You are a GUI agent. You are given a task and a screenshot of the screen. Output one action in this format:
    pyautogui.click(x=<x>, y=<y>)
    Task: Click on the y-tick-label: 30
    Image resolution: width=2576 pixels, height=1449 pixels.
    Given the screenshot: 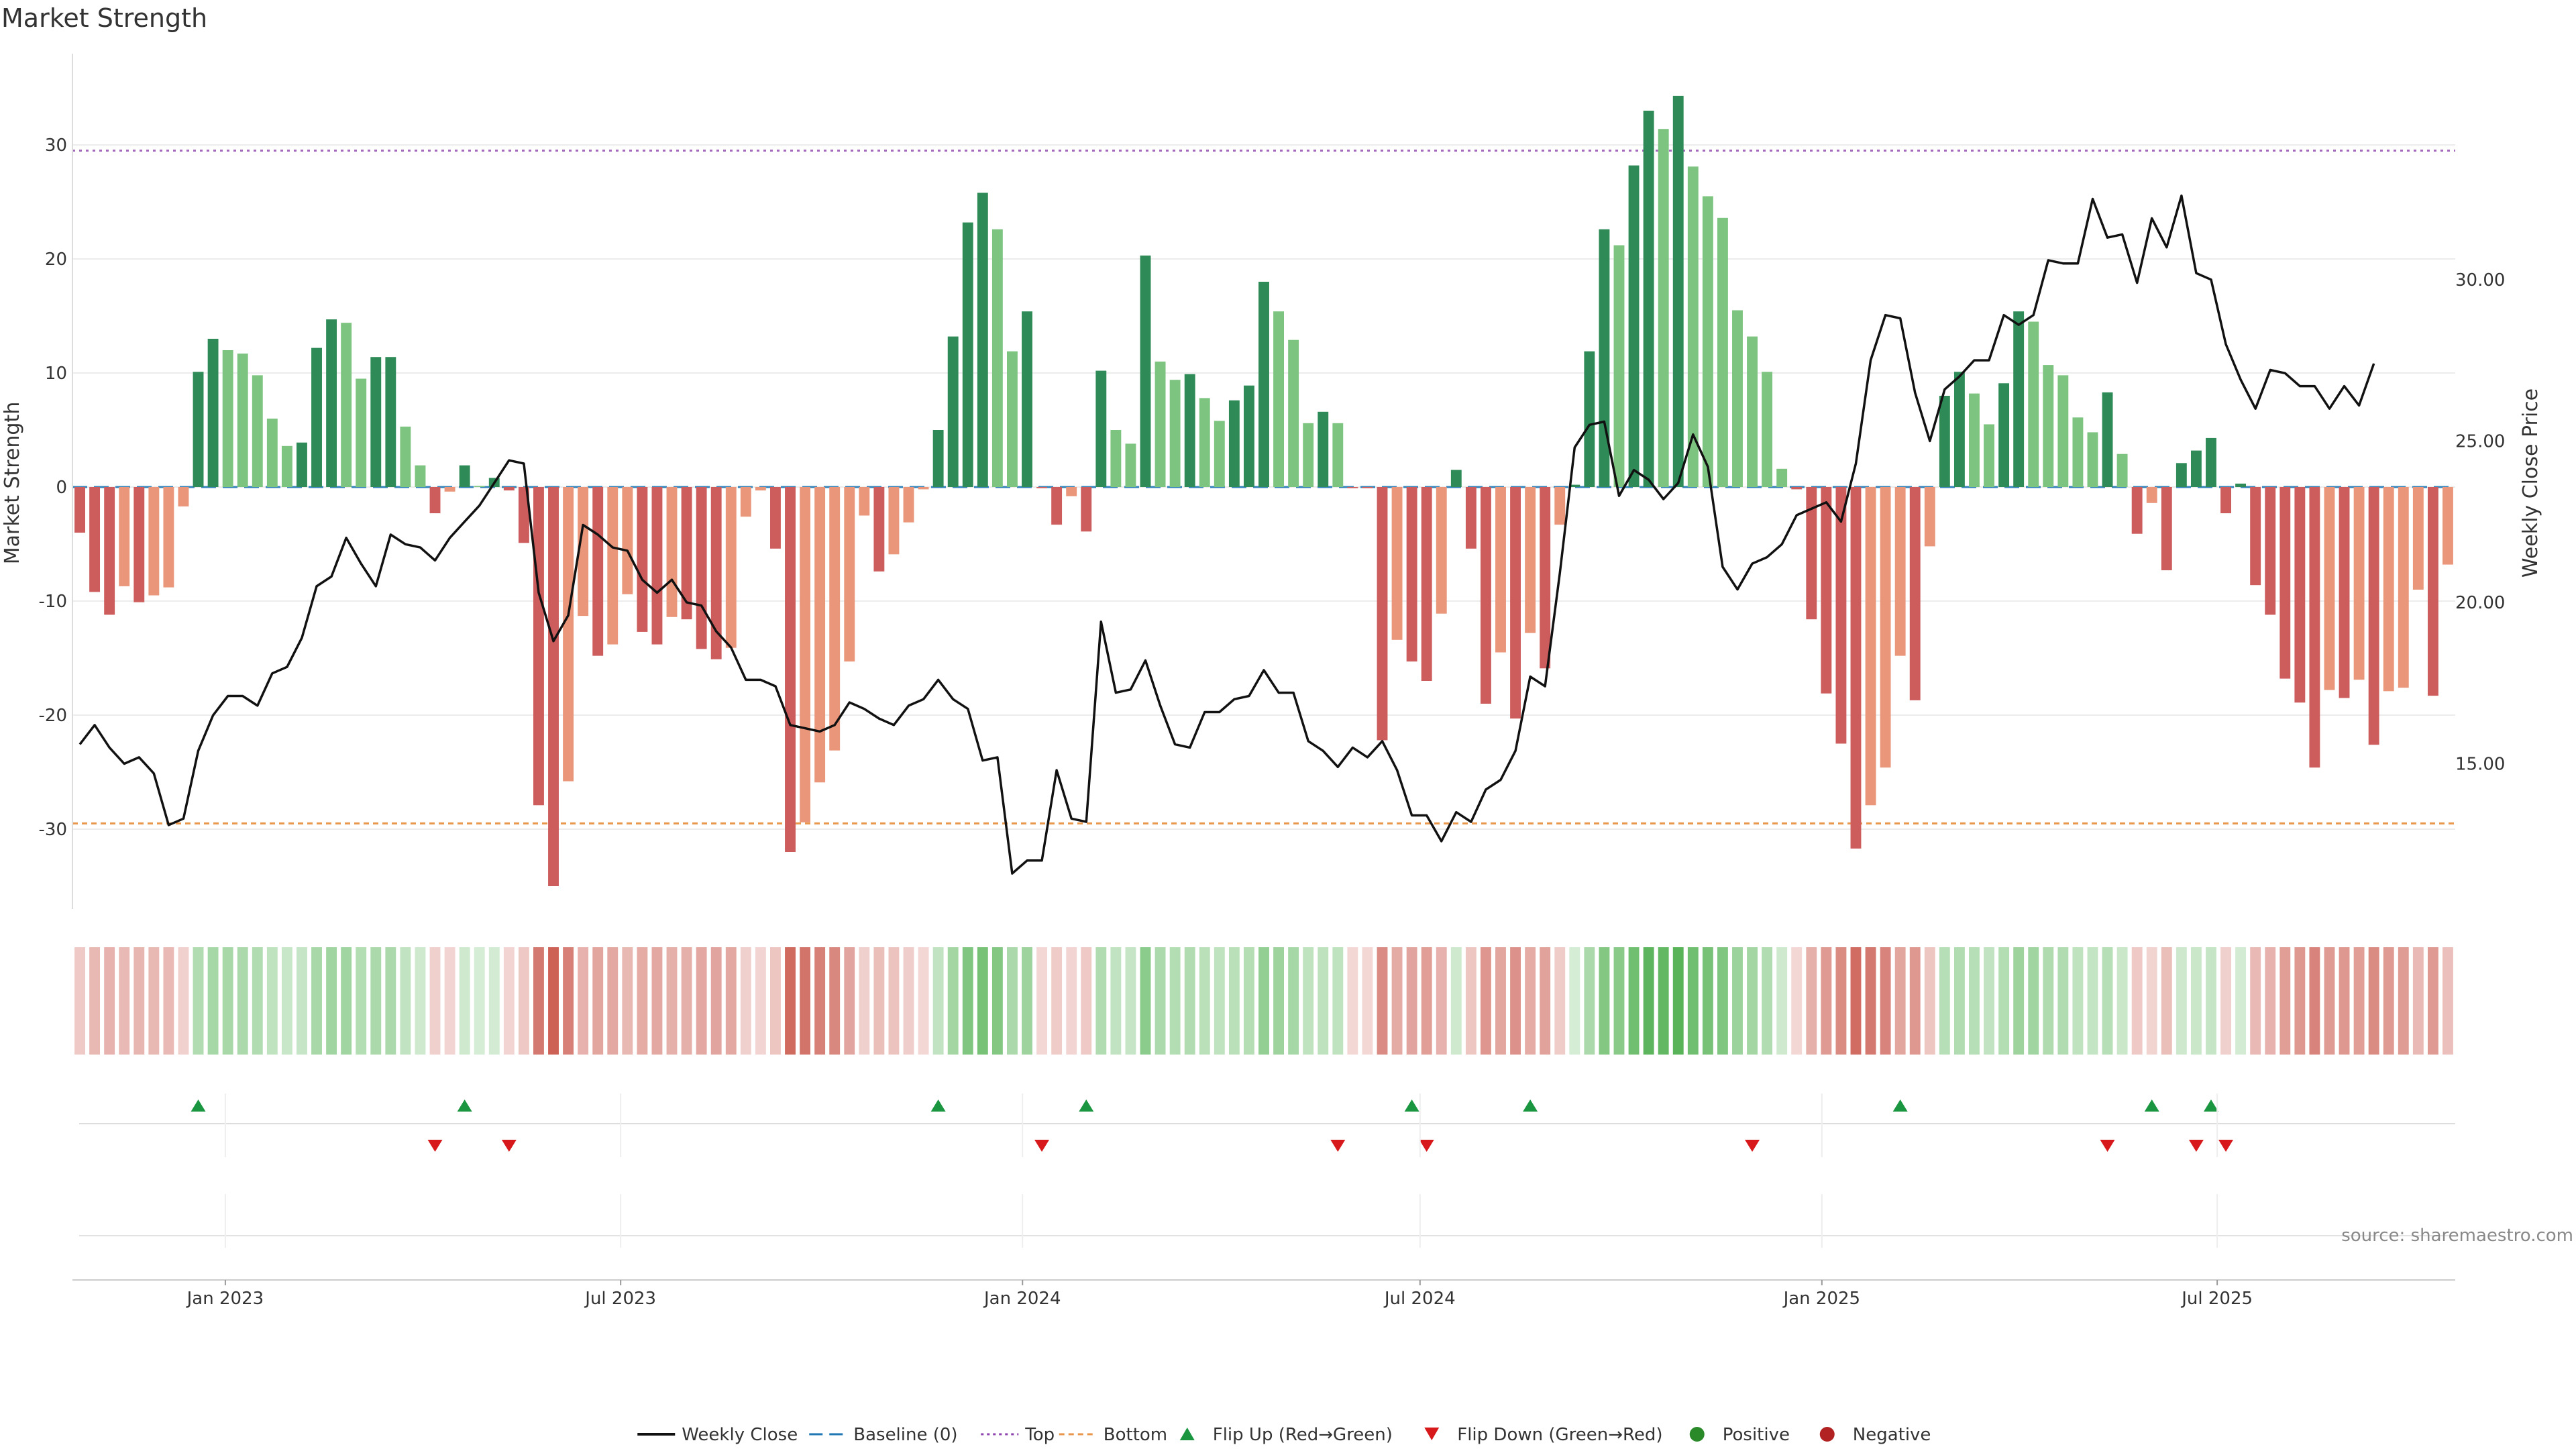 What is the action you would take?
    pyautogui.click(x=56, y=146)
    